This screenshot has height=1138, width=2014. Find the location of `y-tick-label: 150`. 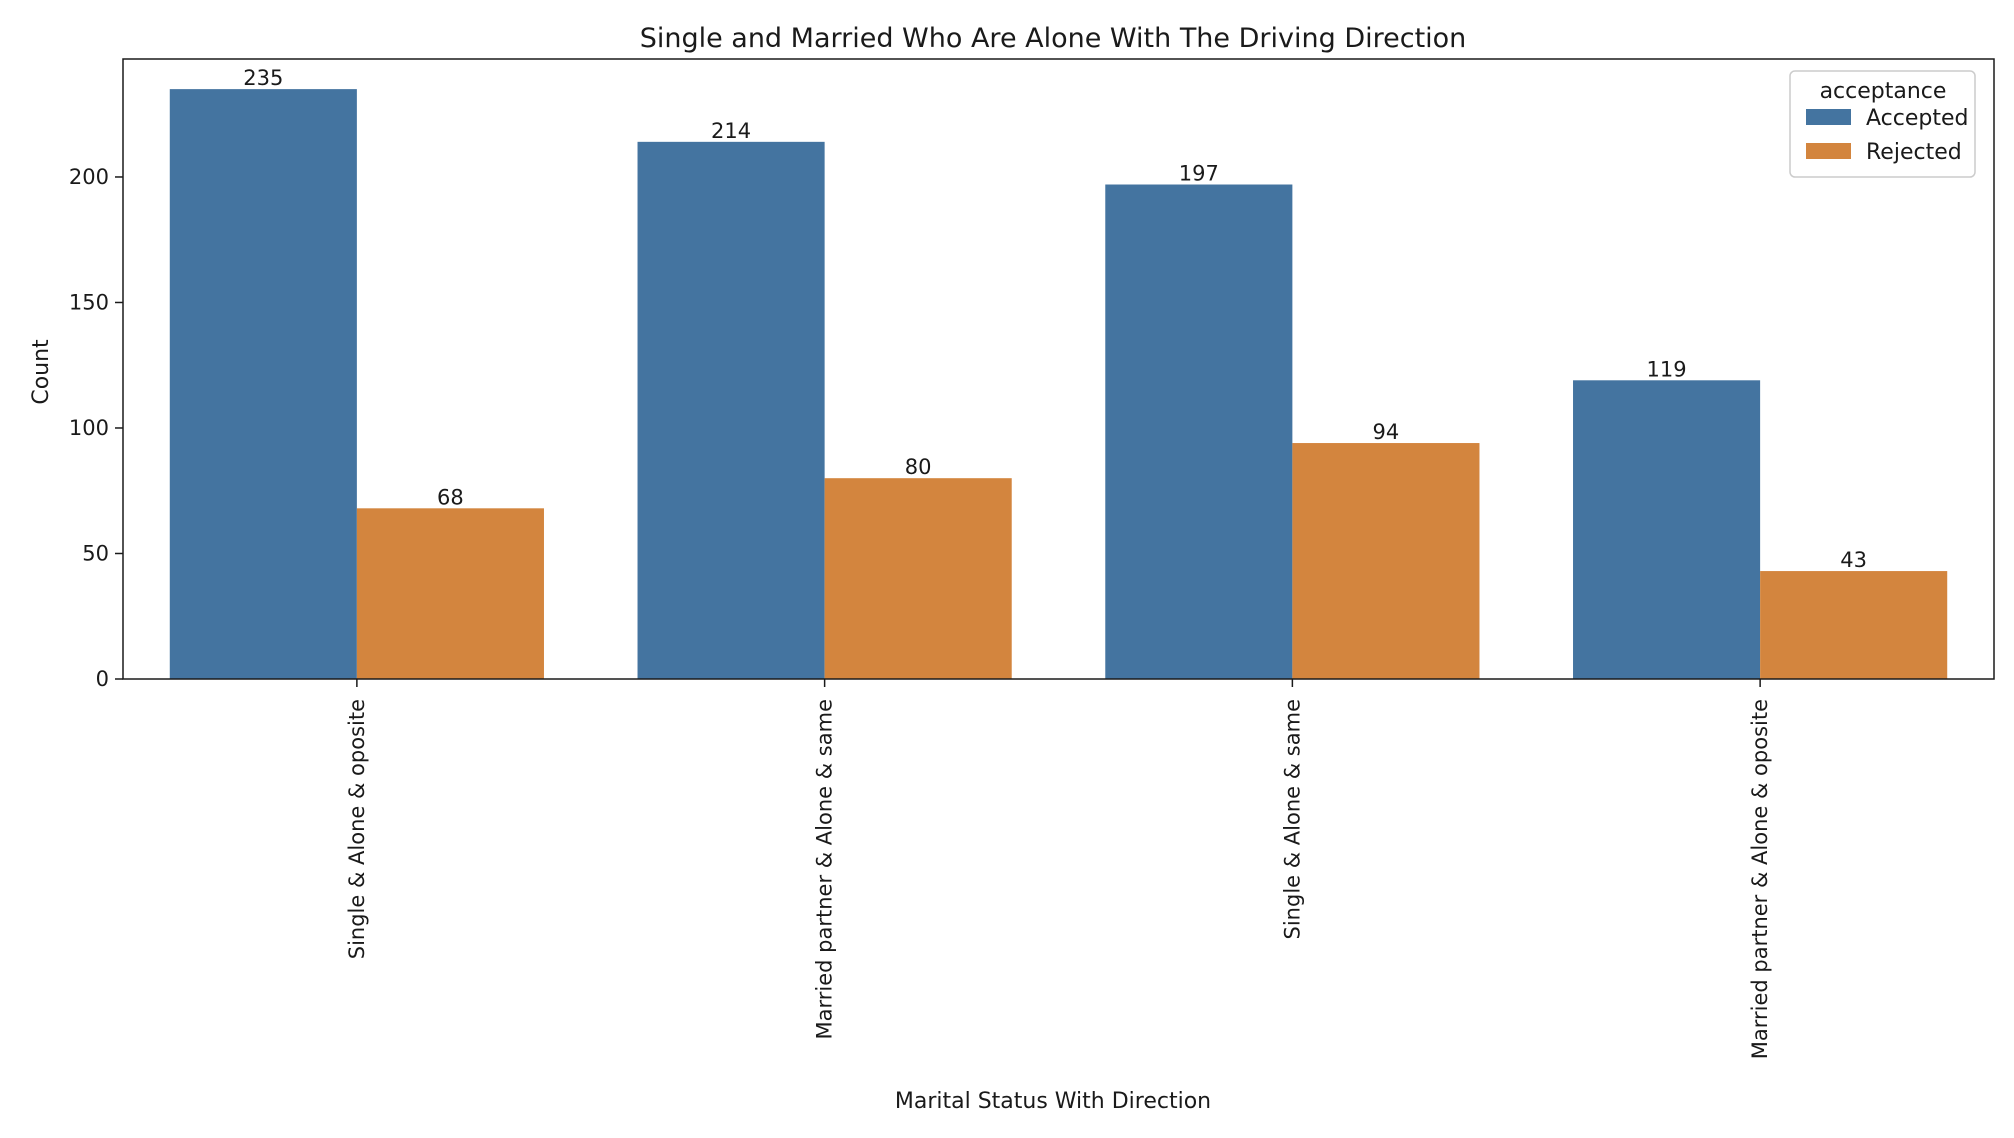

y-tick-label: 150 is located at coordinates (89, 302).